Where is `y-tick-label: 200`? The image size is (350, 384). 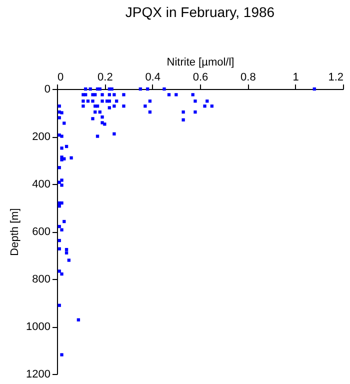
y-tick-label: 200 is located at coordinates (41, 137).